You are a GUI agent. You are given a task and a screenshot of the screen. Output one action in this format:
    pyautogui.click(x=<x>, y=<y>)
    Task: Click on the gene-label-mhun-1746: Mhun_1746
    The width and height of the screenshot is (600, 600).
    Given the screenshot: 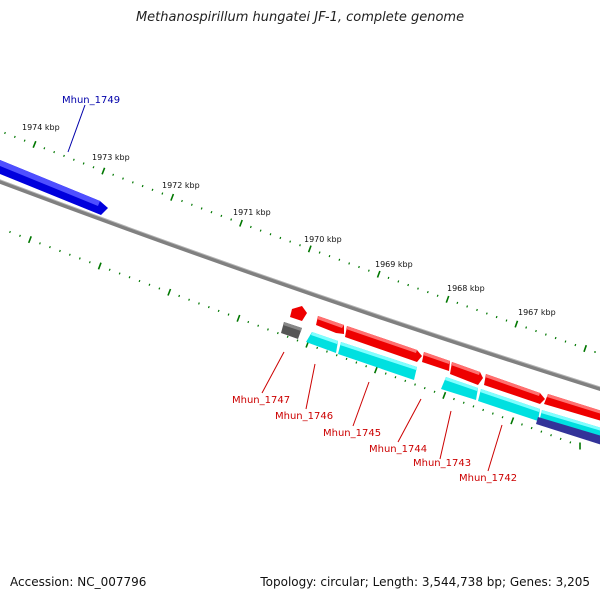 What is the action you would take?
    pyautogui.click(x=304, y=416)
    